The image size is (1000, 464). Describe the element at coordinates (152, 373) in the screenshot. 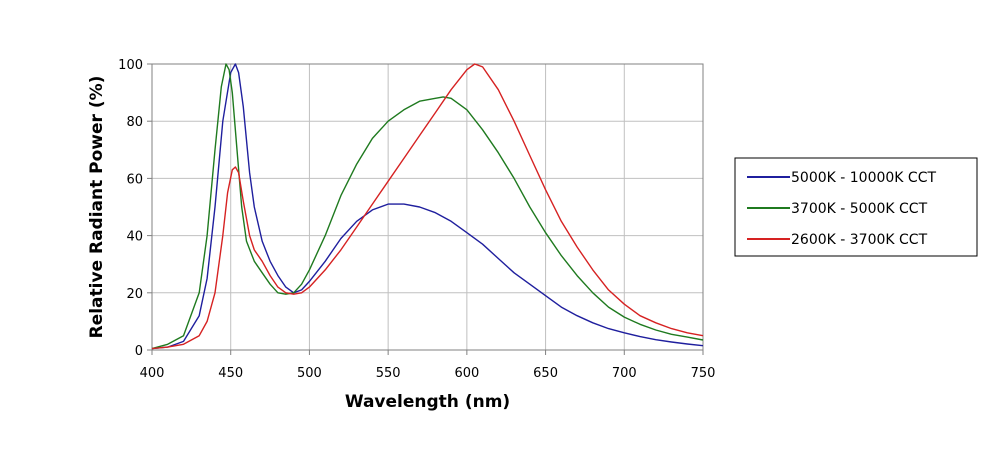

I see `x-tick-label: 400` at that location.